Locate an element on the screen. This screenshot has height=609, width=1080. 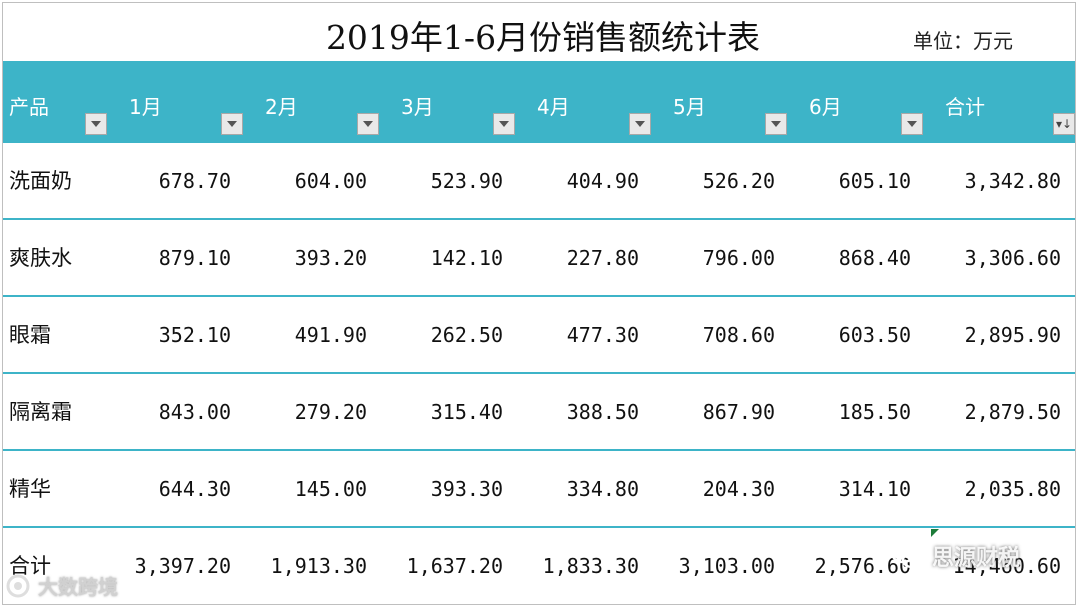
month-value-cell: 204.30 is located at coordinates (738, 489).